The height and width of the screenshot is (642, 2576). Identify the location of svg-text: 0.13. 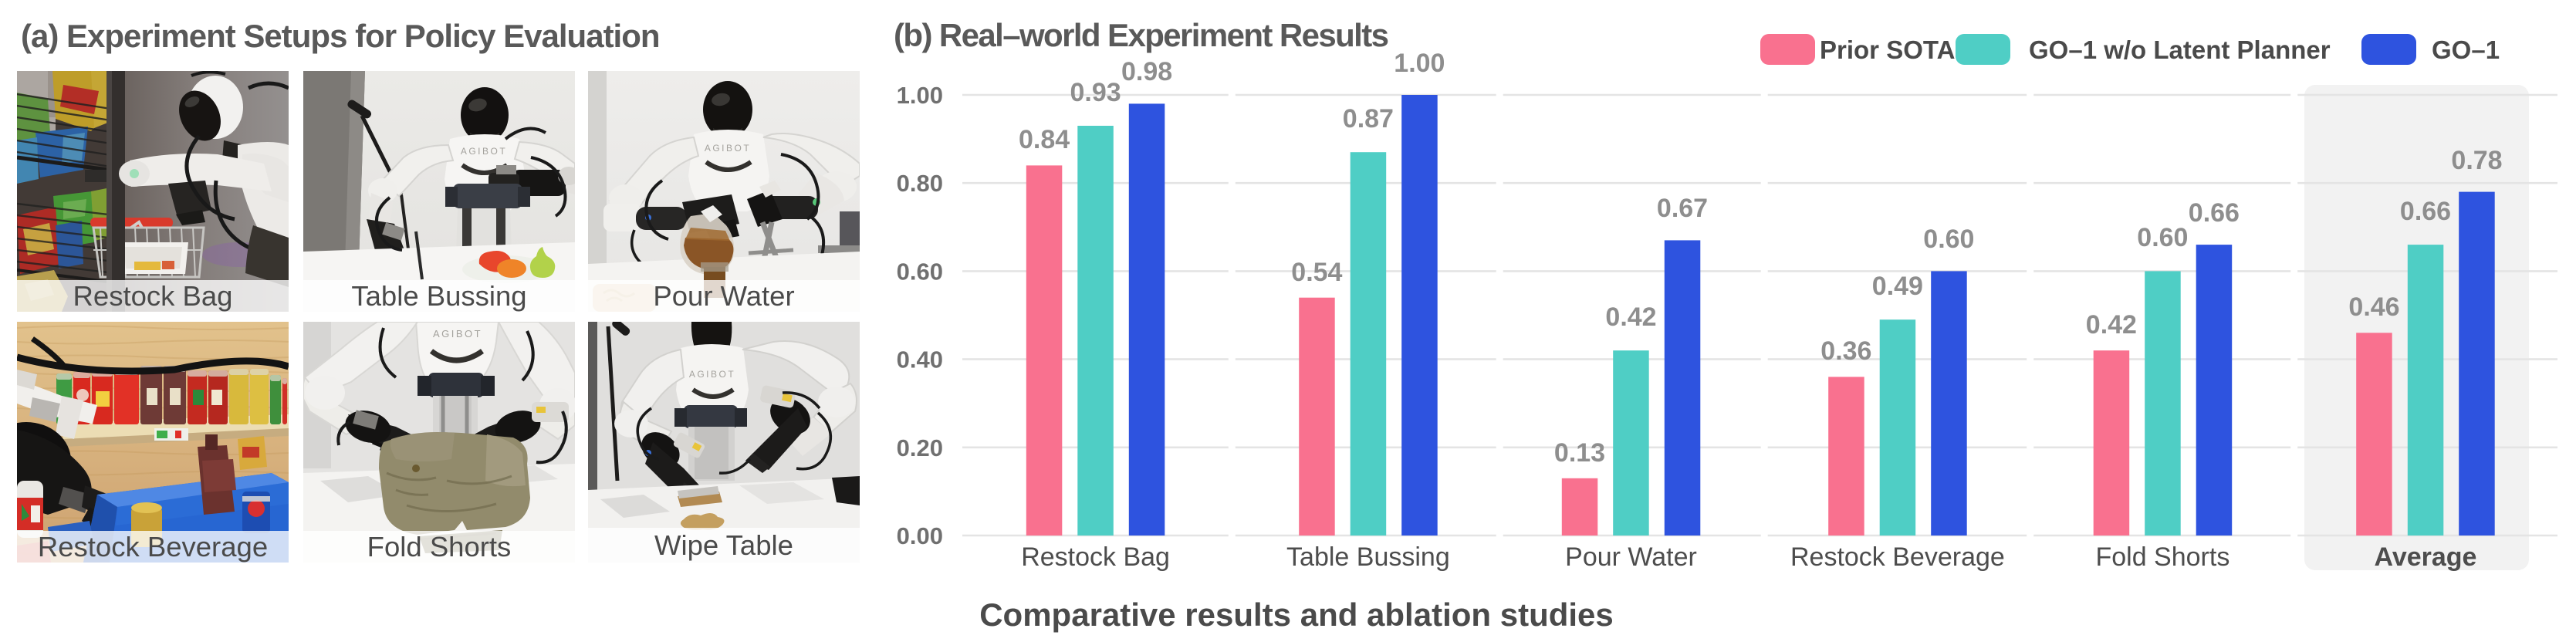
(1579, 453).